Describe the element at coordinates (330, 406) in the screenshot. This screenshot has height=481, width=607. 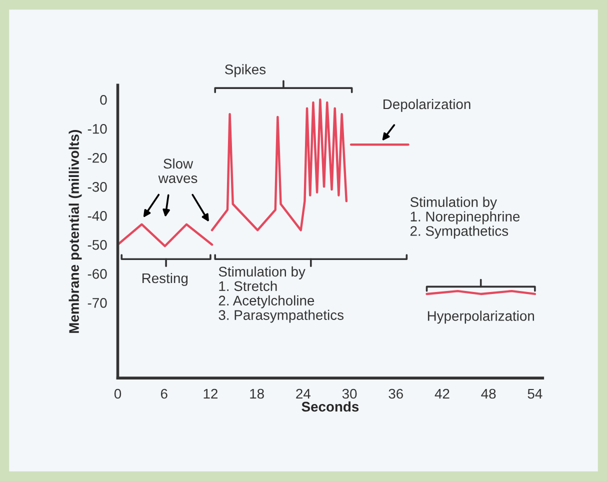
I see `x-axis-title: Seconds` at that location.